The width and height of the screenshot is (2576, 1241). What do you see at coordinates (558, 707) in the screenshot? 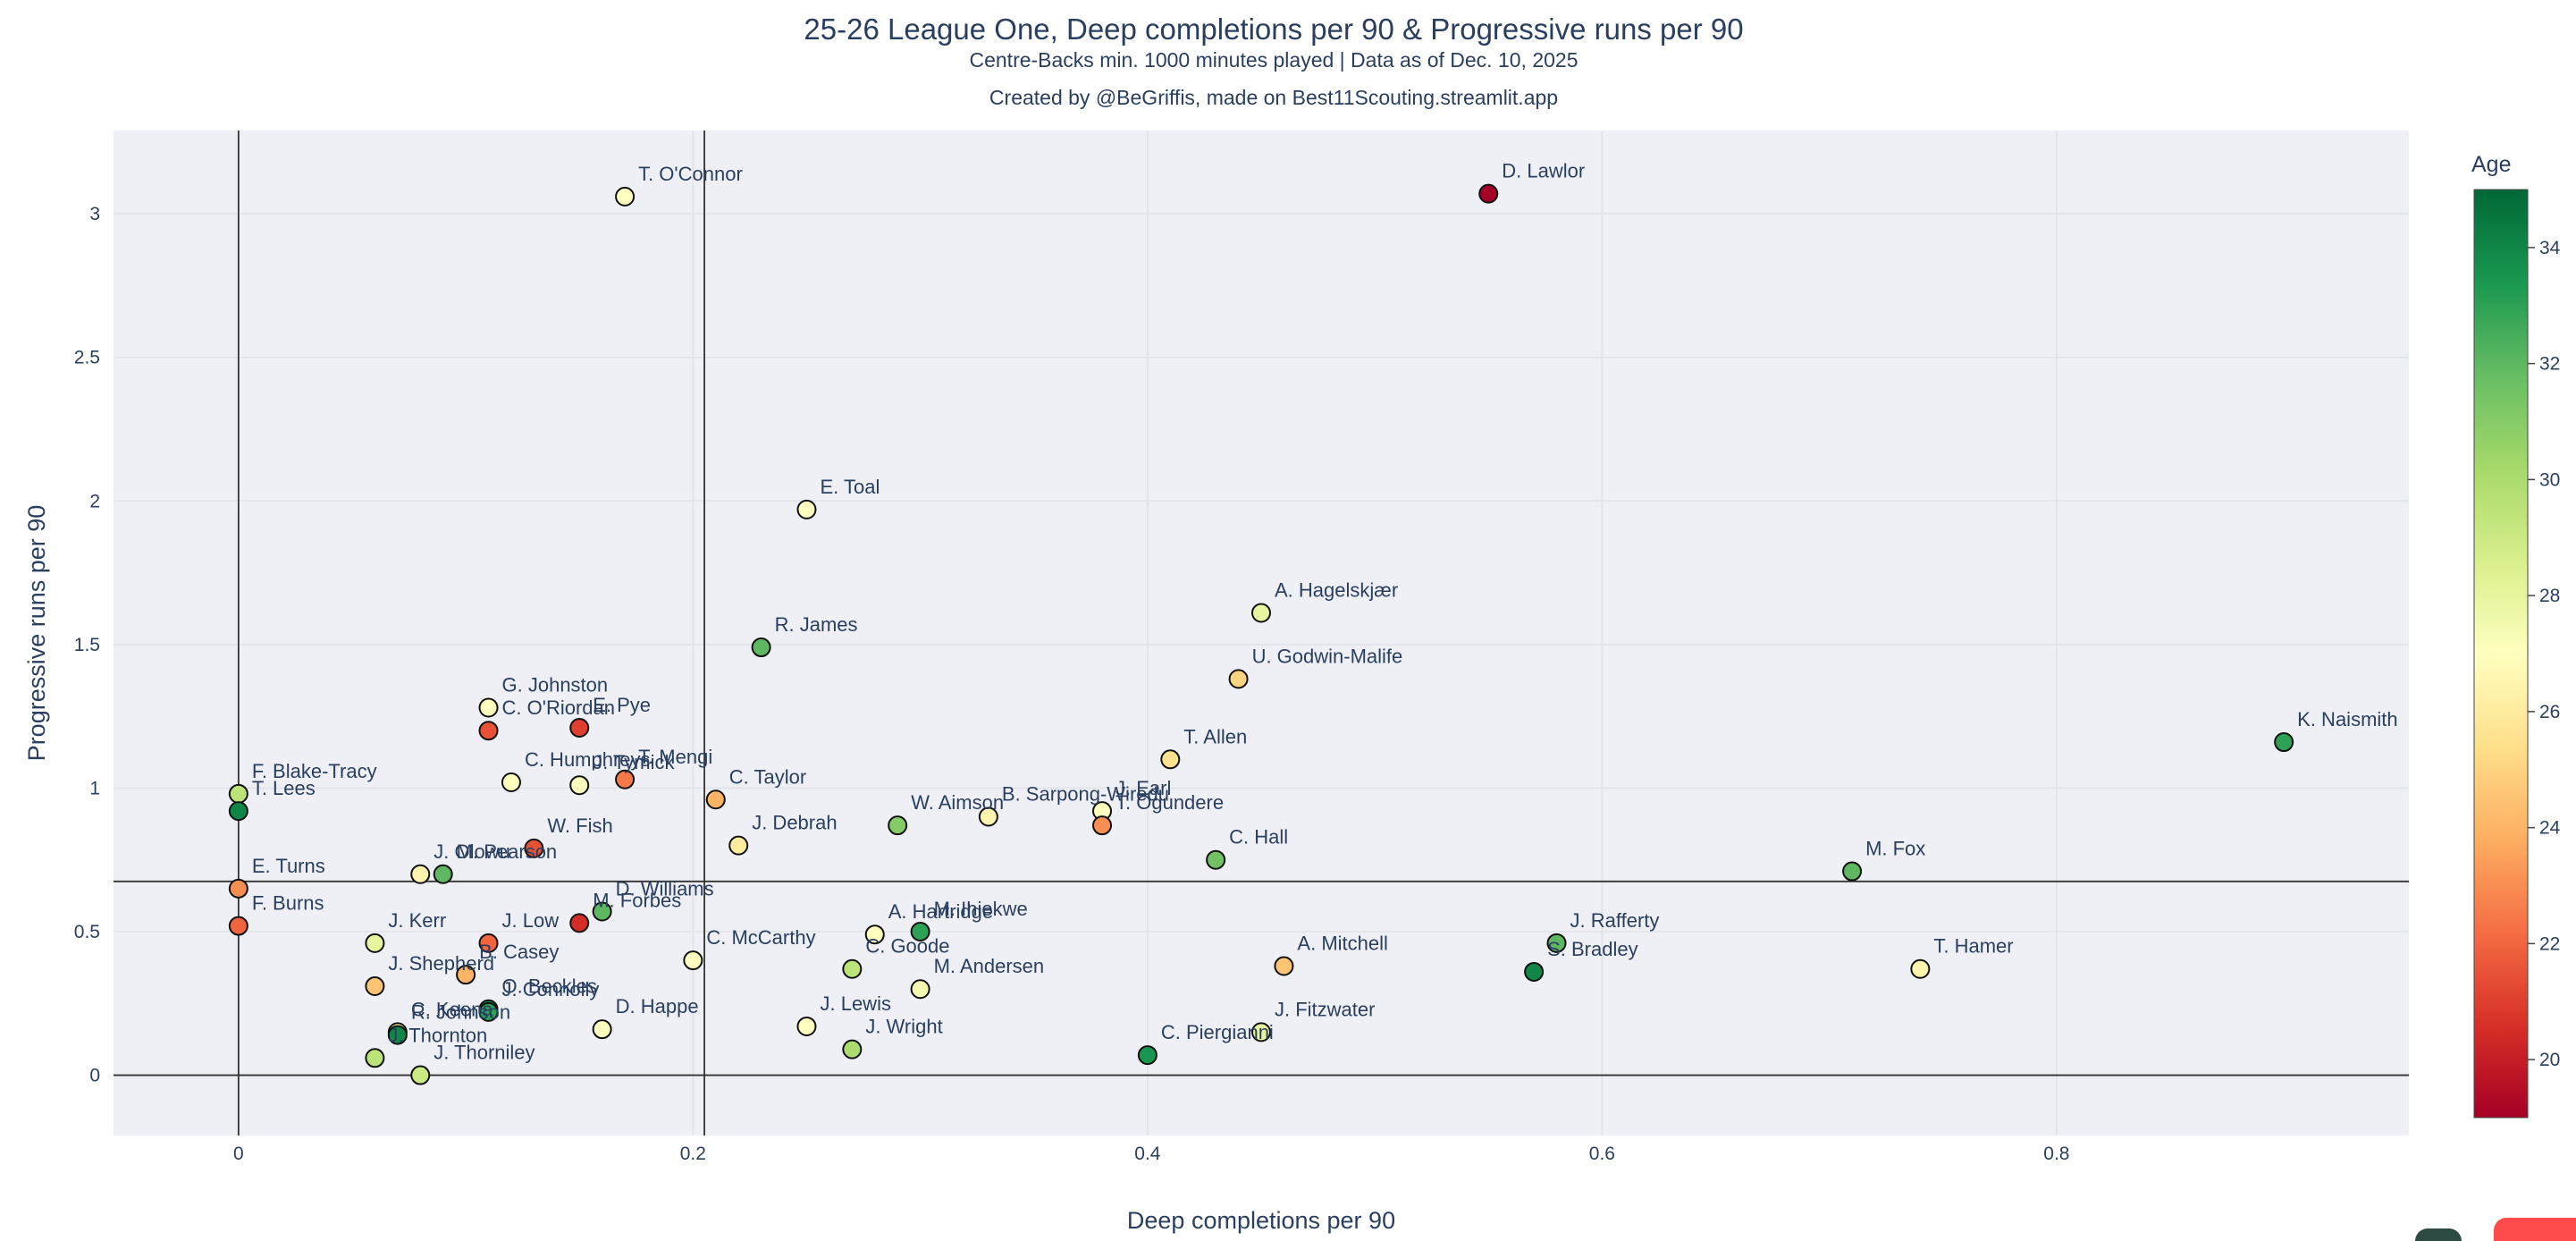
I see `point-label: C. O'Riordan` at bounding box center [558, 707].